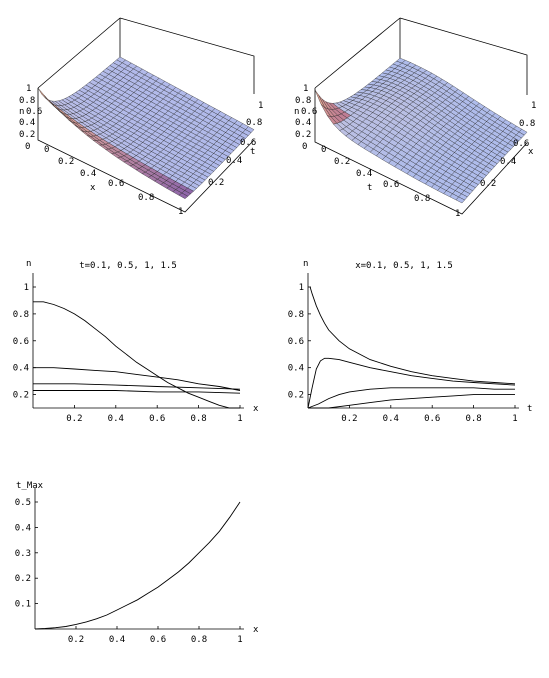 The width and height of the screenshot is (549, 678). What do you see at coordinates (23, 554) in the screenshot?
I see `y-tick-label: 0.3` at bounding box center [23, 554].